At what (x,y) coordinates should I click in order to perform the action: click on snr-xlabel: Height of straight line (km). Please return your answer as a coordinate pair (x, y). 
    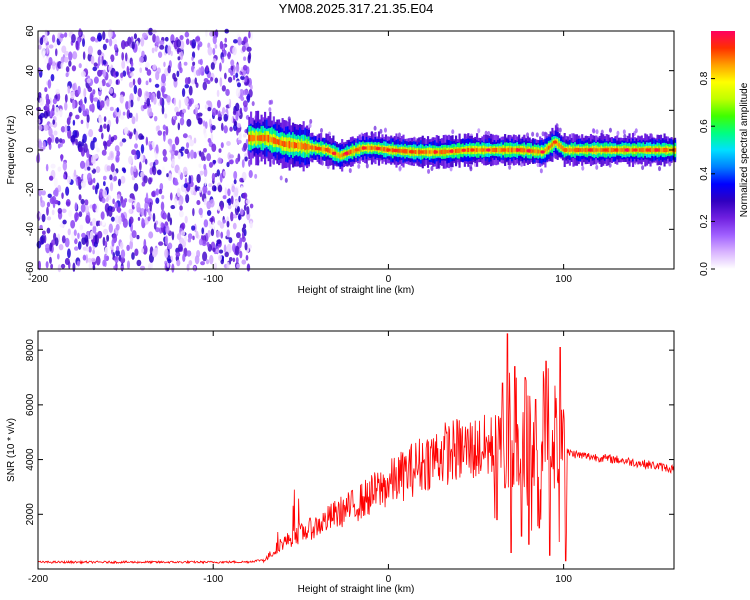
    Looking at the image, I should click on (356, 589).